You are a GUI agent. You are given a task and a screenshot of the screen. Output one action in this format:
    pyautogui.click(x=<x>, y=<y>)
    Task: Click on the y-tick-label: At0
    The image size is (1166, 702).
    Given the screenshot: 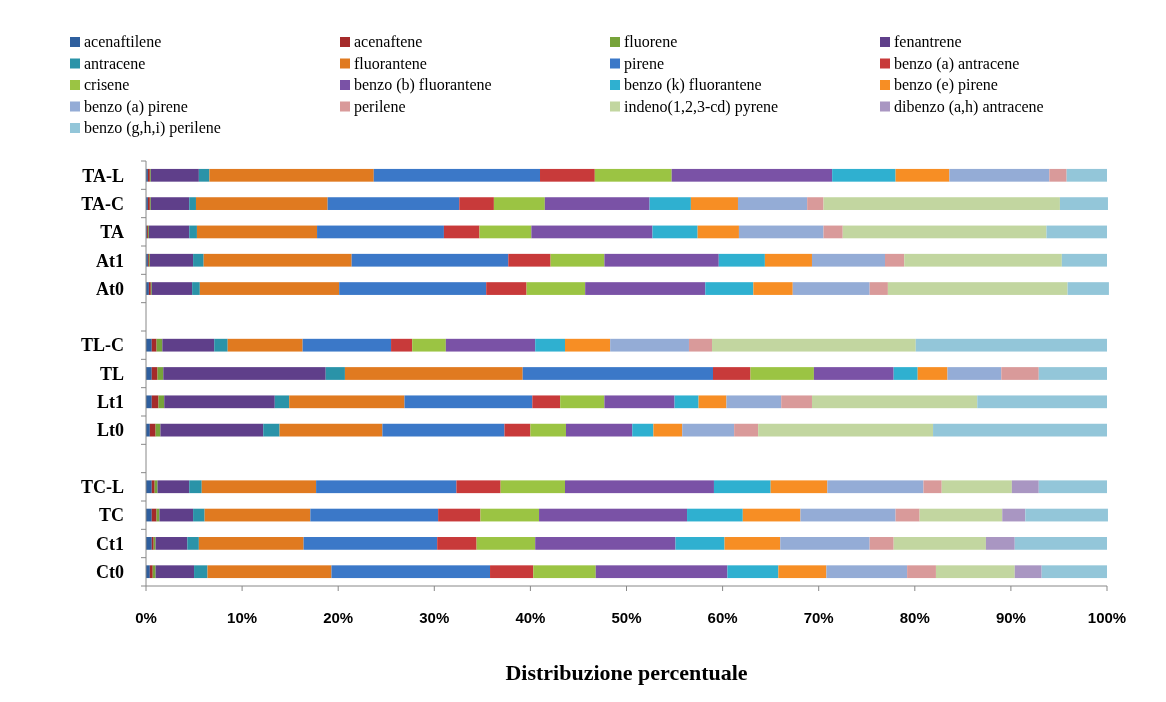 What is the action you would take?
    pyautogui.click(x=110, y=288)
    